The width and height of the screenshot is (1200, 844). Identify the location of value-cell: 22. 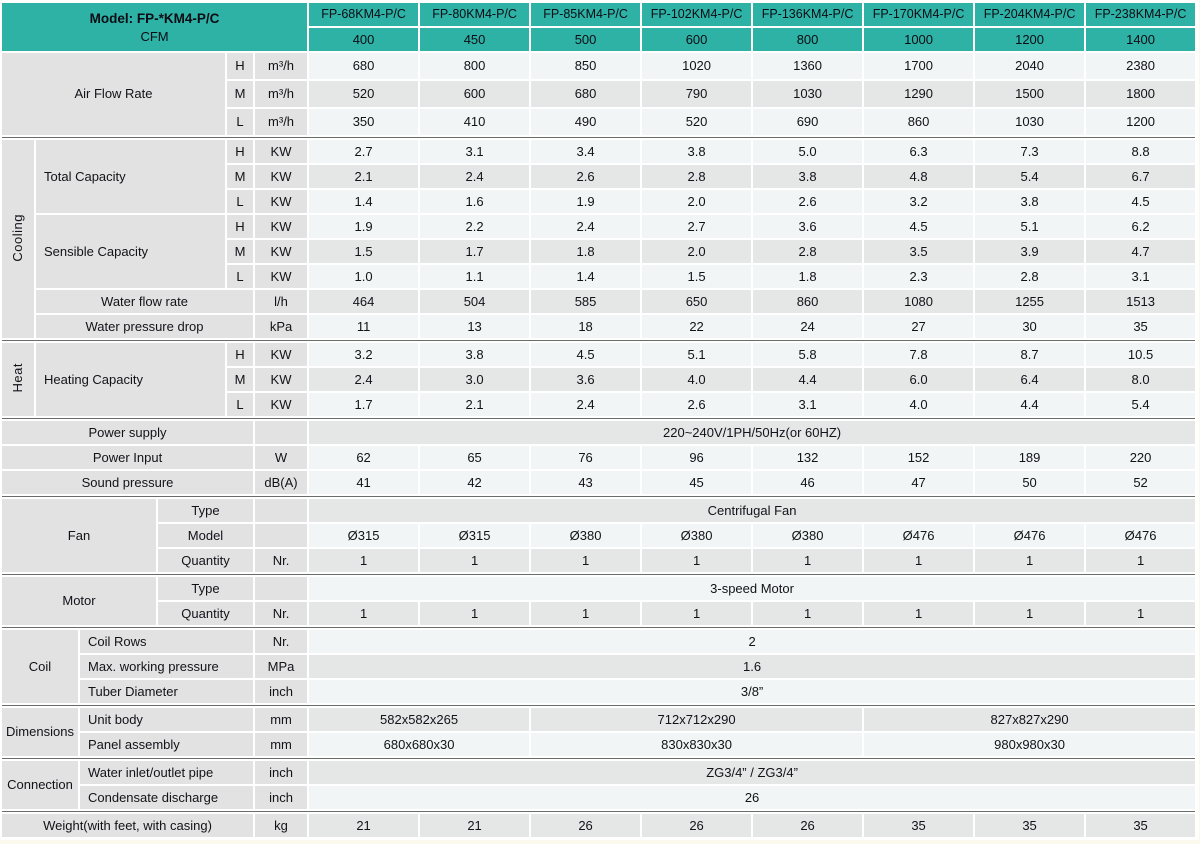
(697, 326).